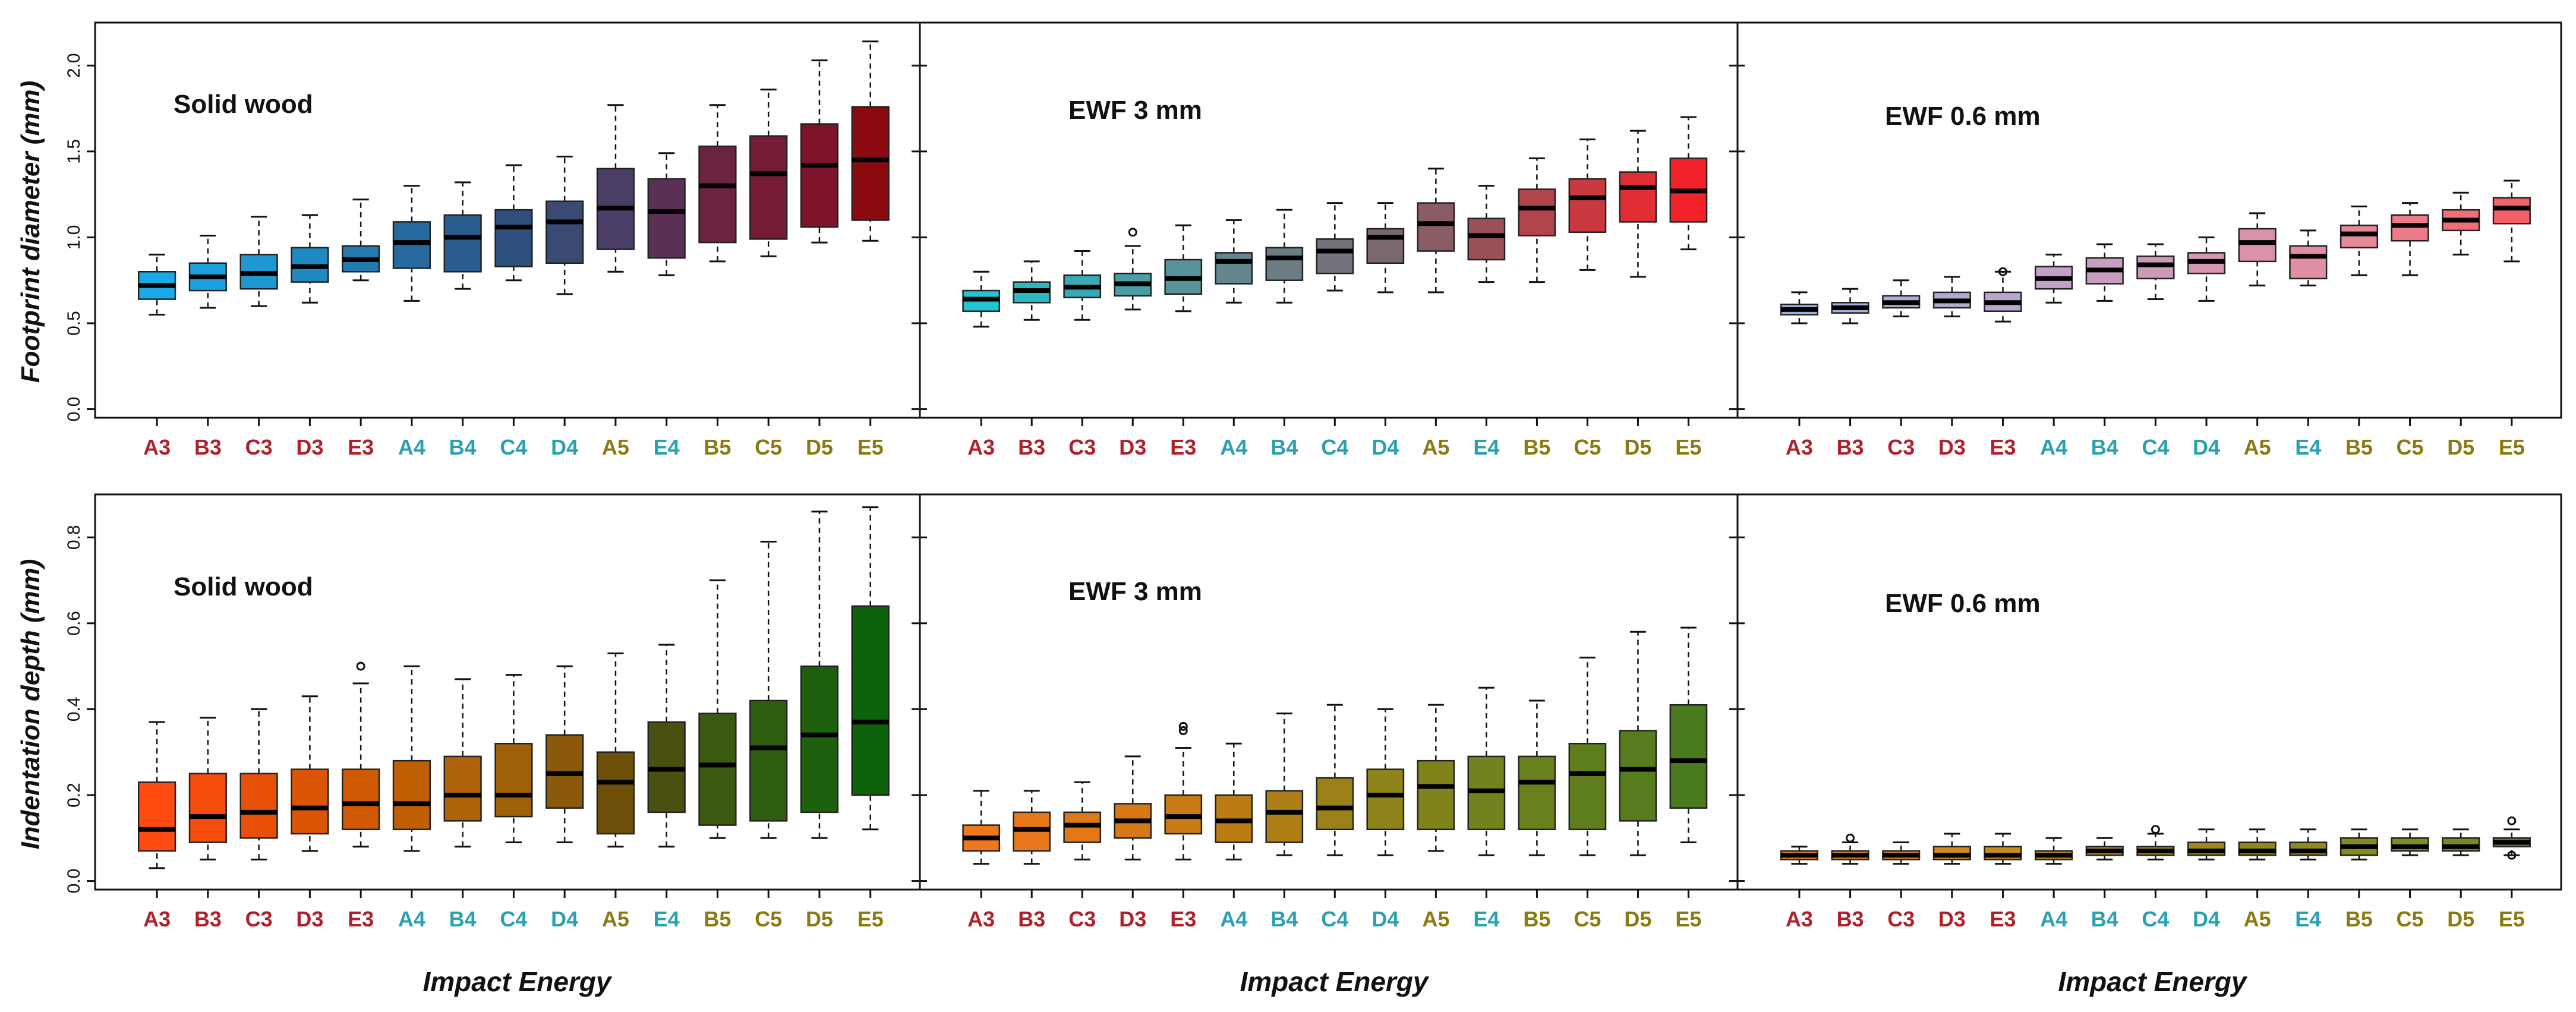 The height and width of the screenshot is (1012, 2576). Describe the element at coordinates (2153, 981) in the screenshot. I see `x-axis-label-panel-3: Impact Energy` at that location.